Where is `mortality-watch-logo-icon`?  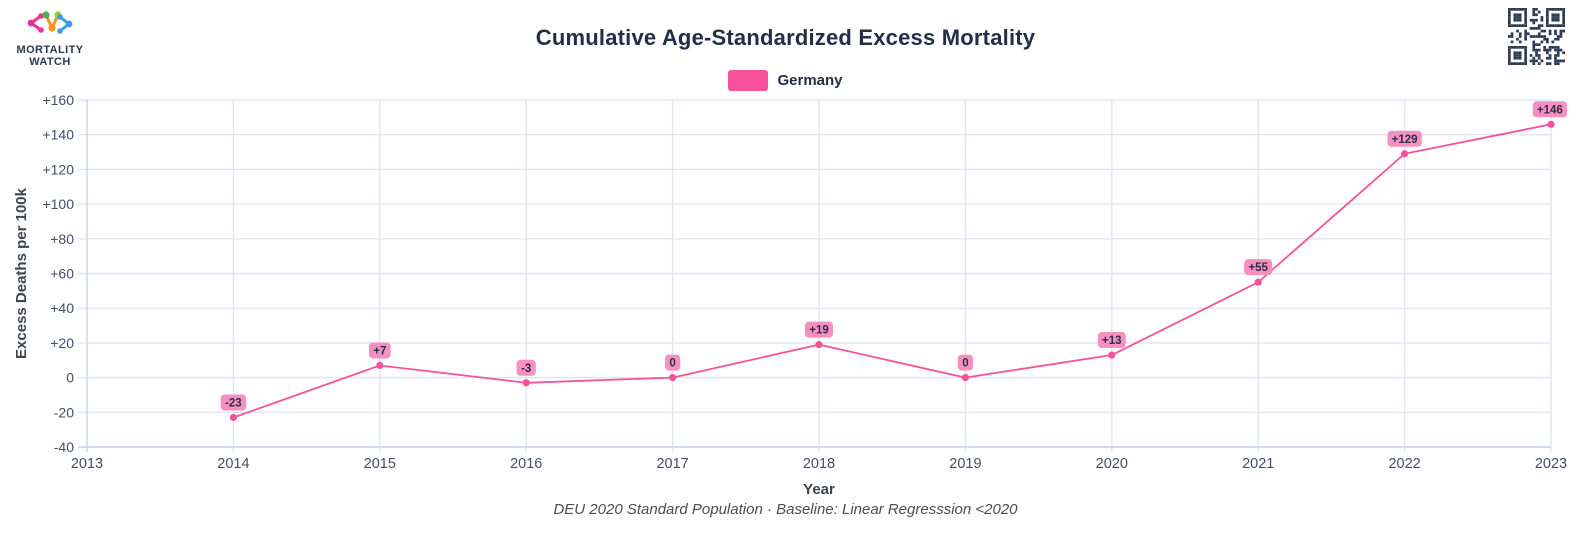 mortality-watch-logo-icon is located at coordinates (50, 22).